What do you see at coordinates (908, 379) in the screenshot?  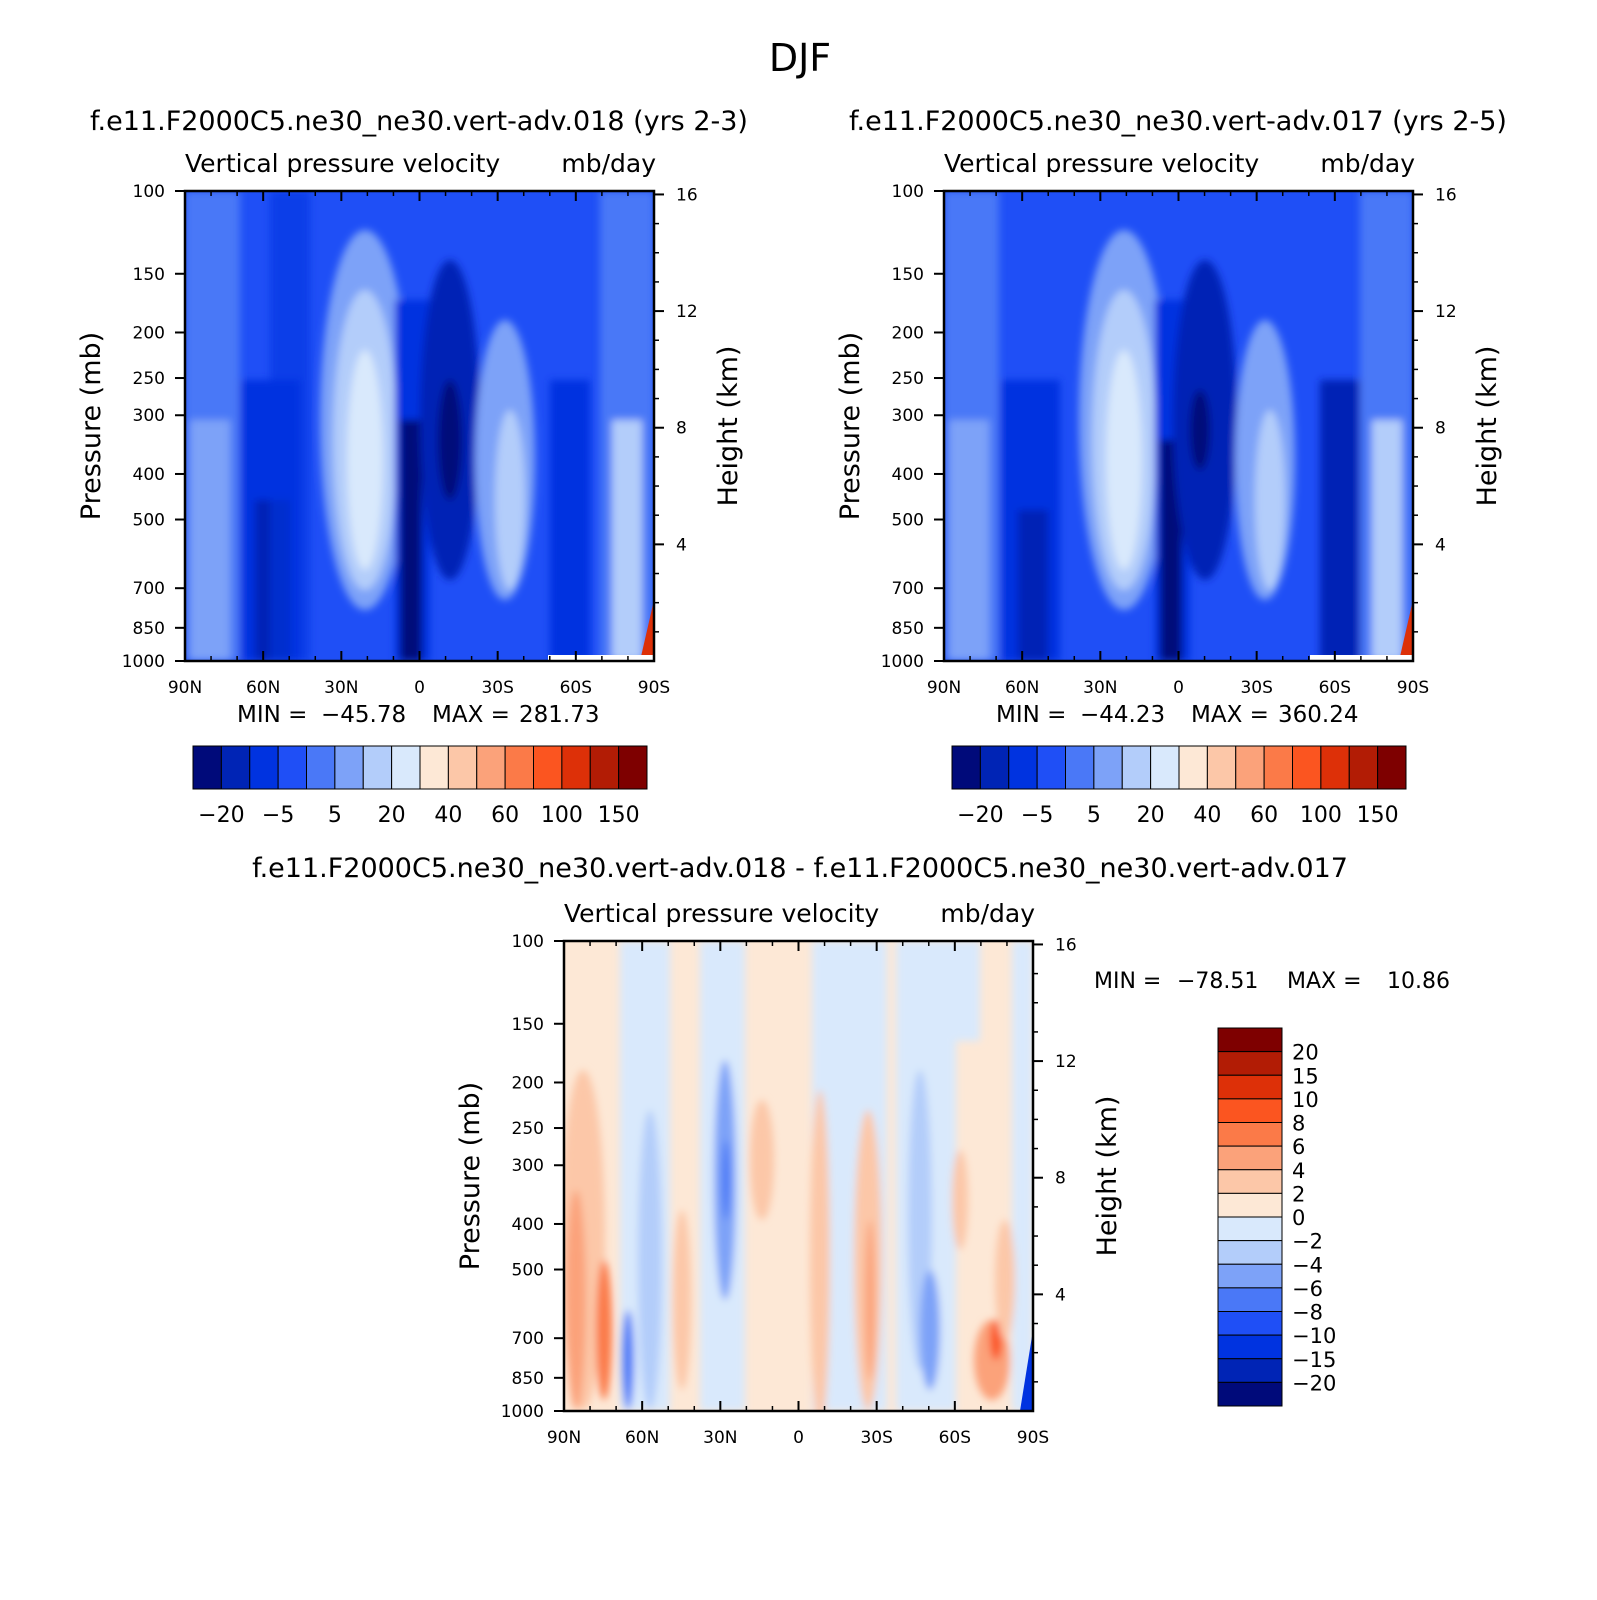 I see `y-tick-label: 250` at bounding box center [908, 379].